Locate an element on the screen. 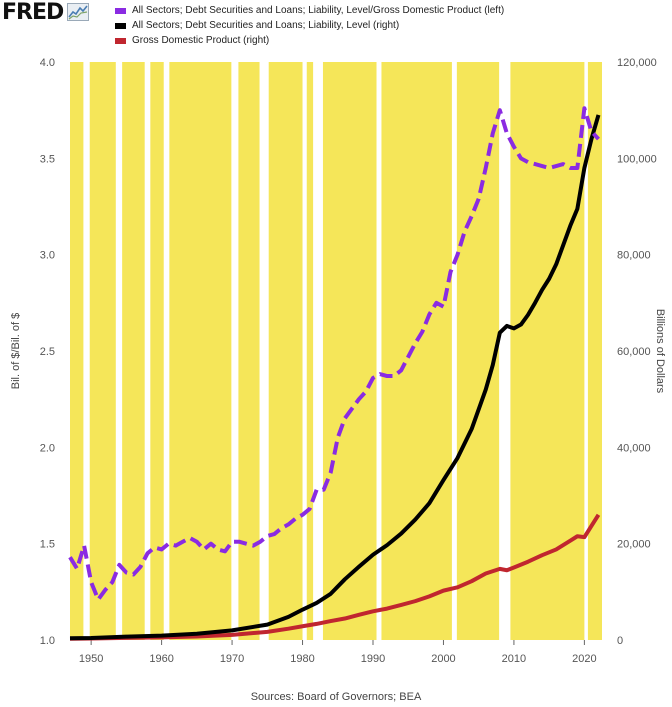 The height and width of the screenshot is (707, 672). right-axis-title: Billions of Dollars is located at coordinates (660, 351).